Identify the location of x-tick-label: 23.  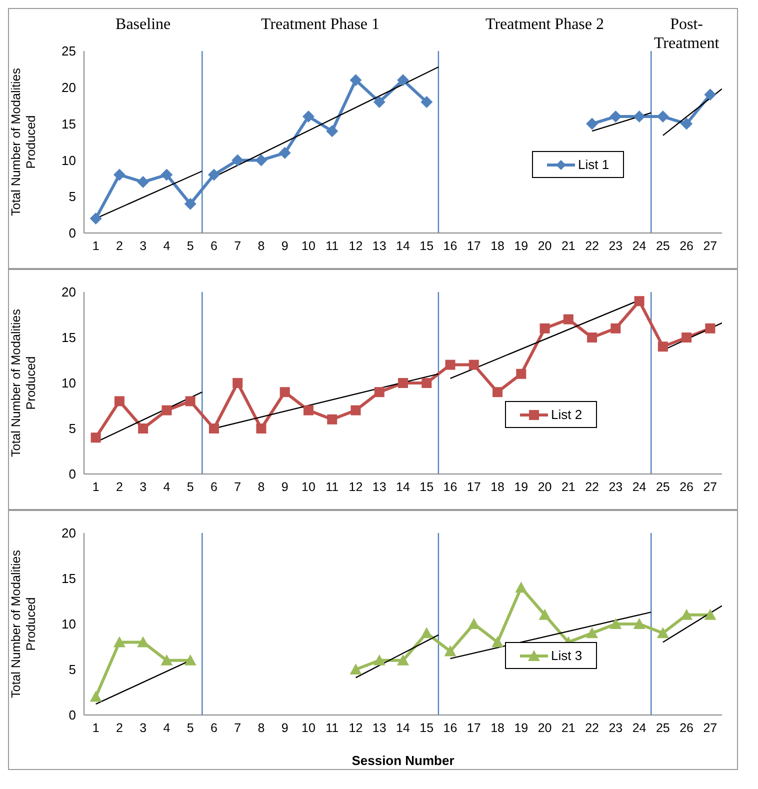
(615, 727).